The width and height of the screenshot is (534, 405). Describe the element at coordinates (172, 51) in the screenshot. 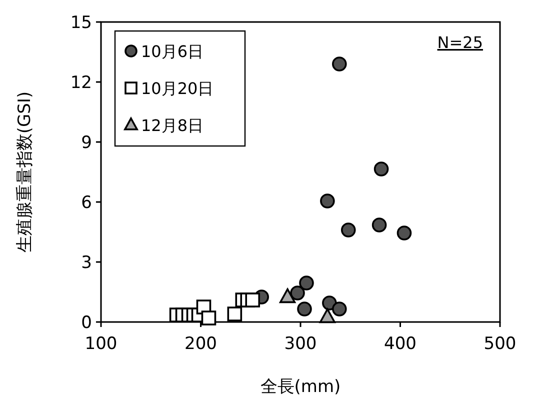

I see `legend-label: 10月6日` at that location.